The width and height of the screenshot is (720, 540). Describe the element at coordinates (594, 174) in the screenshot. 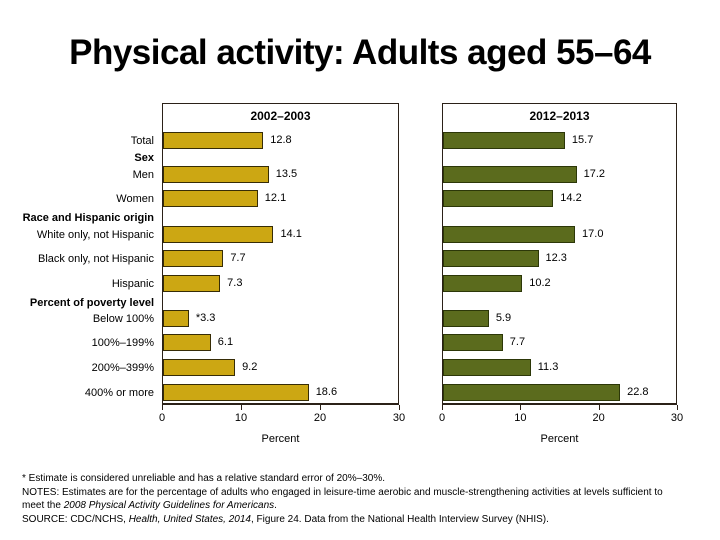

I see `bar-value-label: 17.2` at that location.